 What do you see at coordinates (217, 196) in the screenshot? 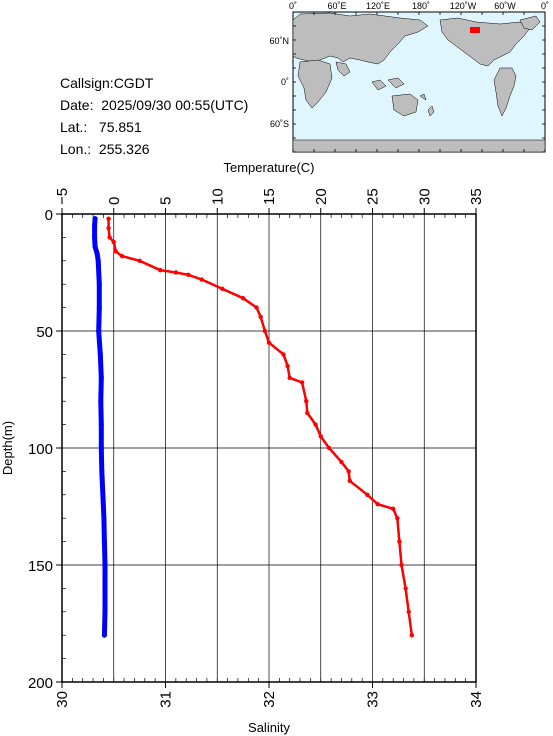
I see `temperature-tick-label: 10` at bounding box center [217, 196].